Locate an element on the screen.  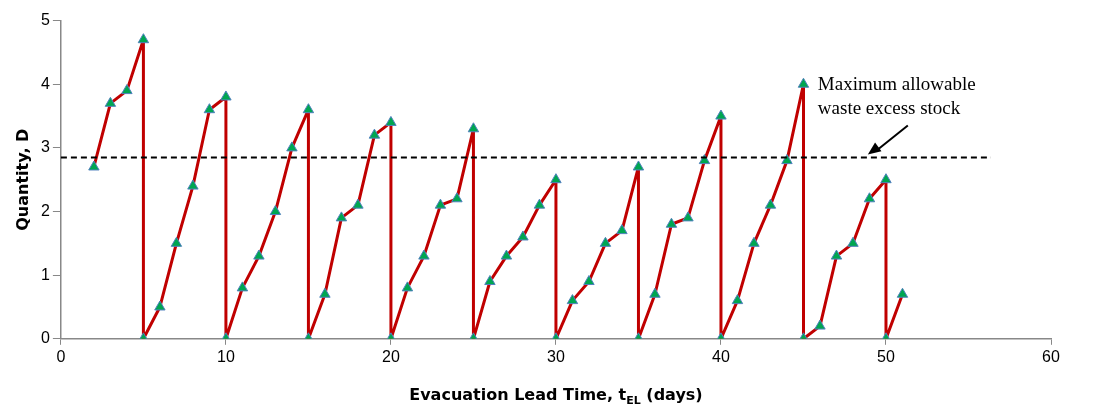
x-tick-label: 10 is located at coordinates (226, 356).